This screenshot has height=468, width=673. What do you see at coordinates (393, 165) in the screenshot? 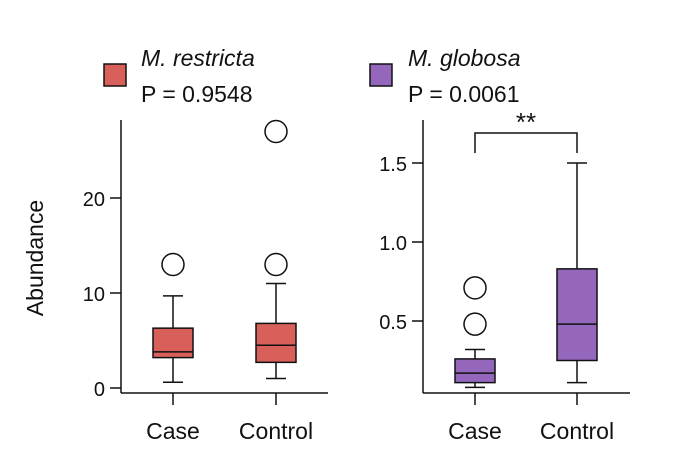
I see `y-tick-label-m-globosa: 1.5` at bounding box center [393, 165].